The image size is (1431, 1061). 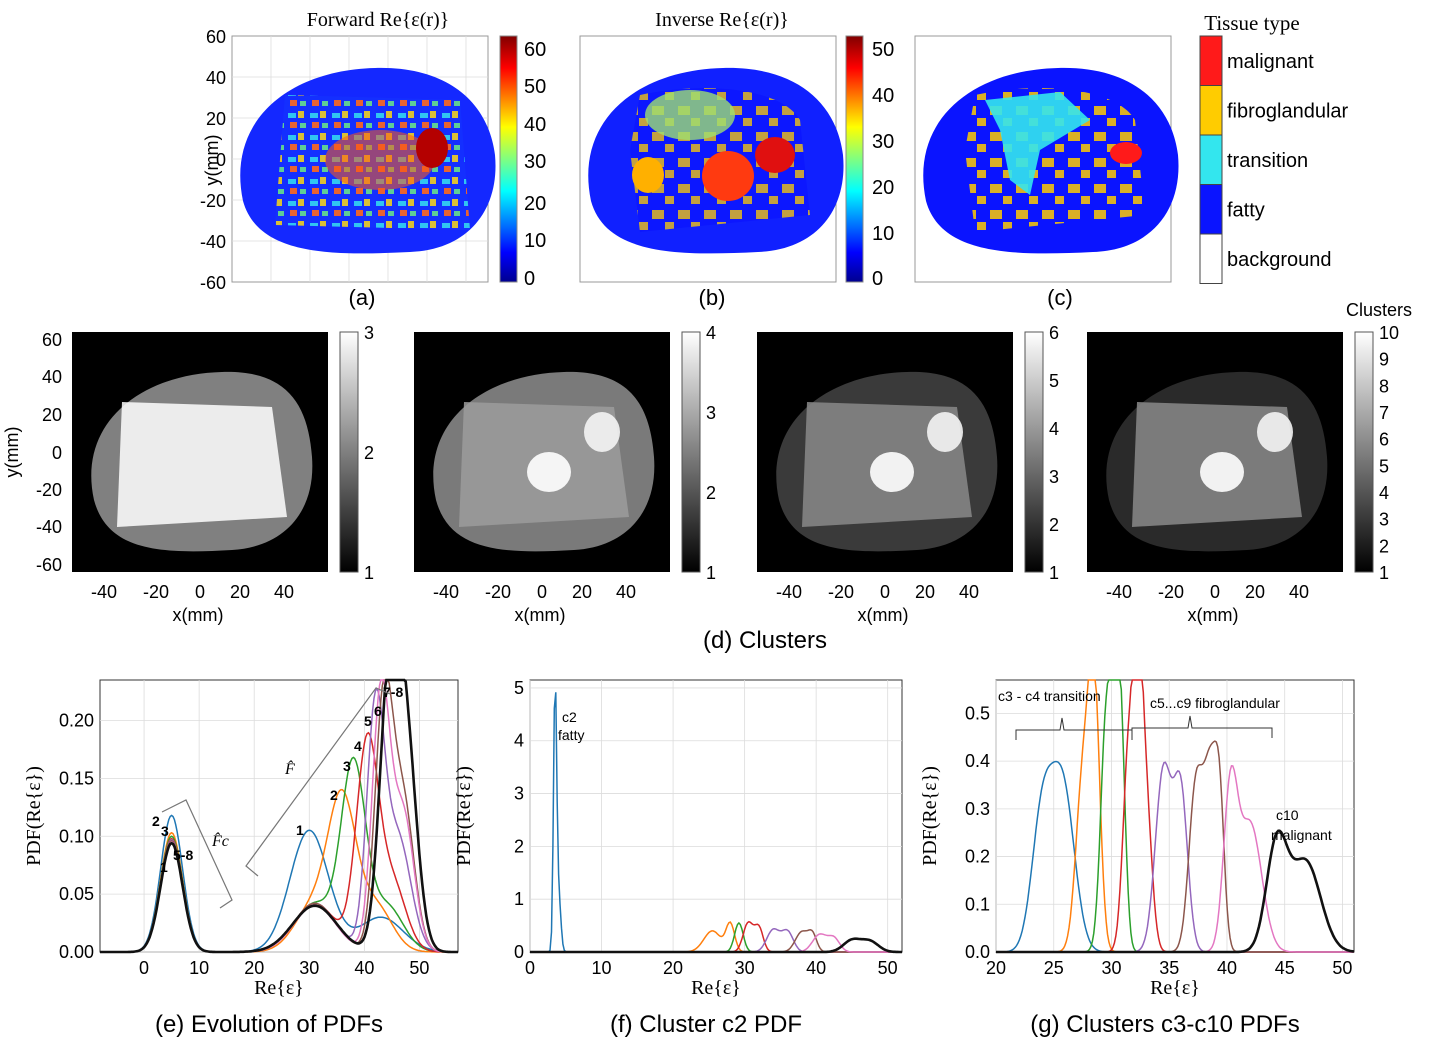 I want to click on tissue-label: fatty, so click(x=571, y=735).